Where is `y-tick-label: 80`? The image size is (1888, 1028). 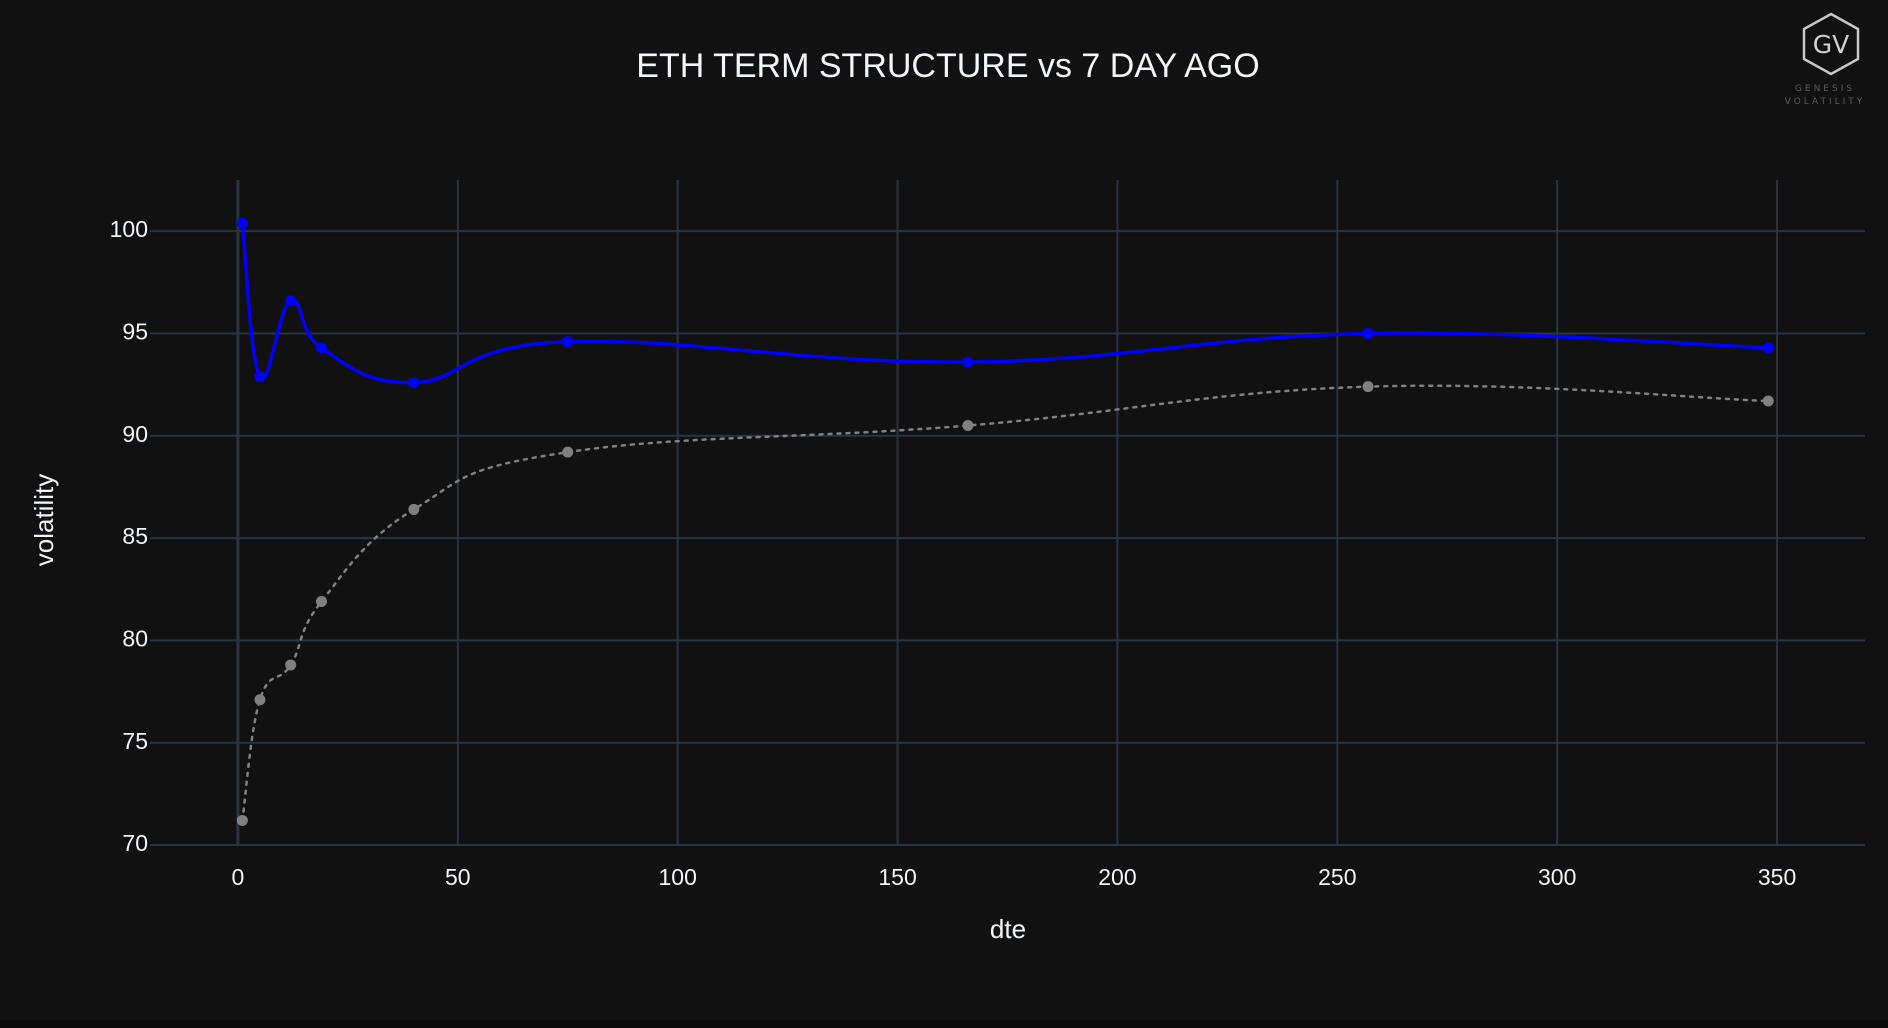 y-tick-label: 80 is located at coordinates (135, 638).